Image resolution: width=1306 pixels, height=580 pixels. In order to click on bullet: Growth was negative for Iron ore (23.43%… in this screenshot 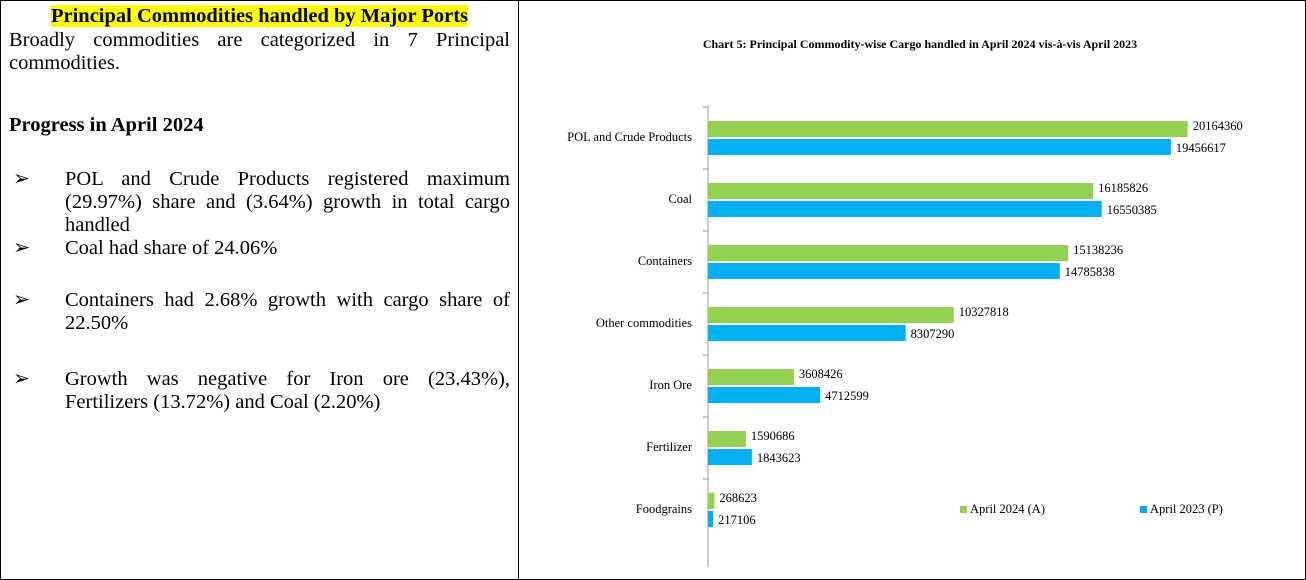, I will do `click(259, 391)`.